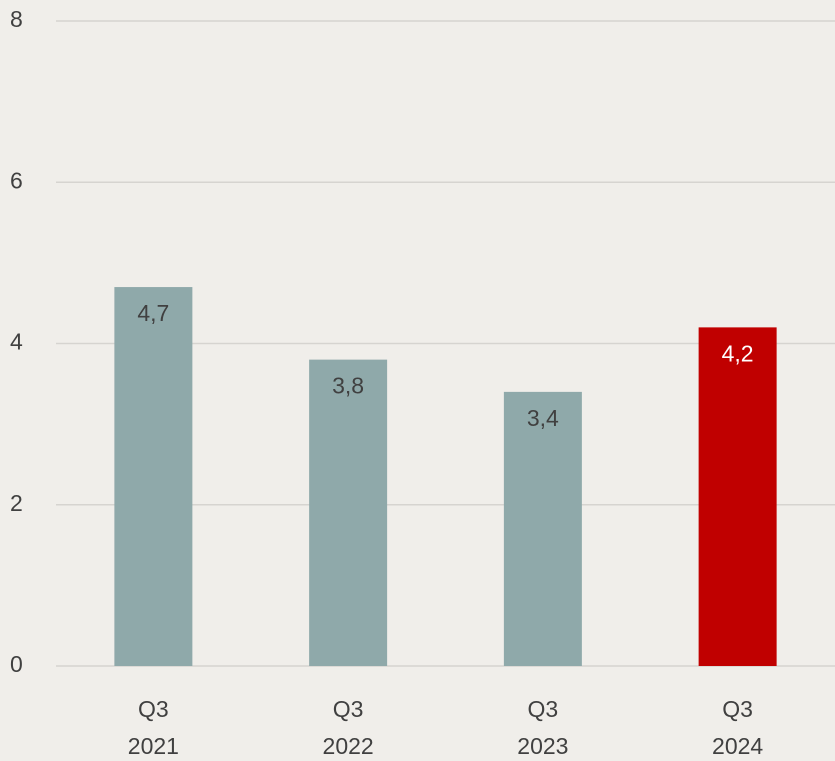 The width and height of the screenshot is (835, 761). What do you see at coordinates (348, 386) in the screenshot?
I see `data-label: 3,8` at bounding box center [348, 386].